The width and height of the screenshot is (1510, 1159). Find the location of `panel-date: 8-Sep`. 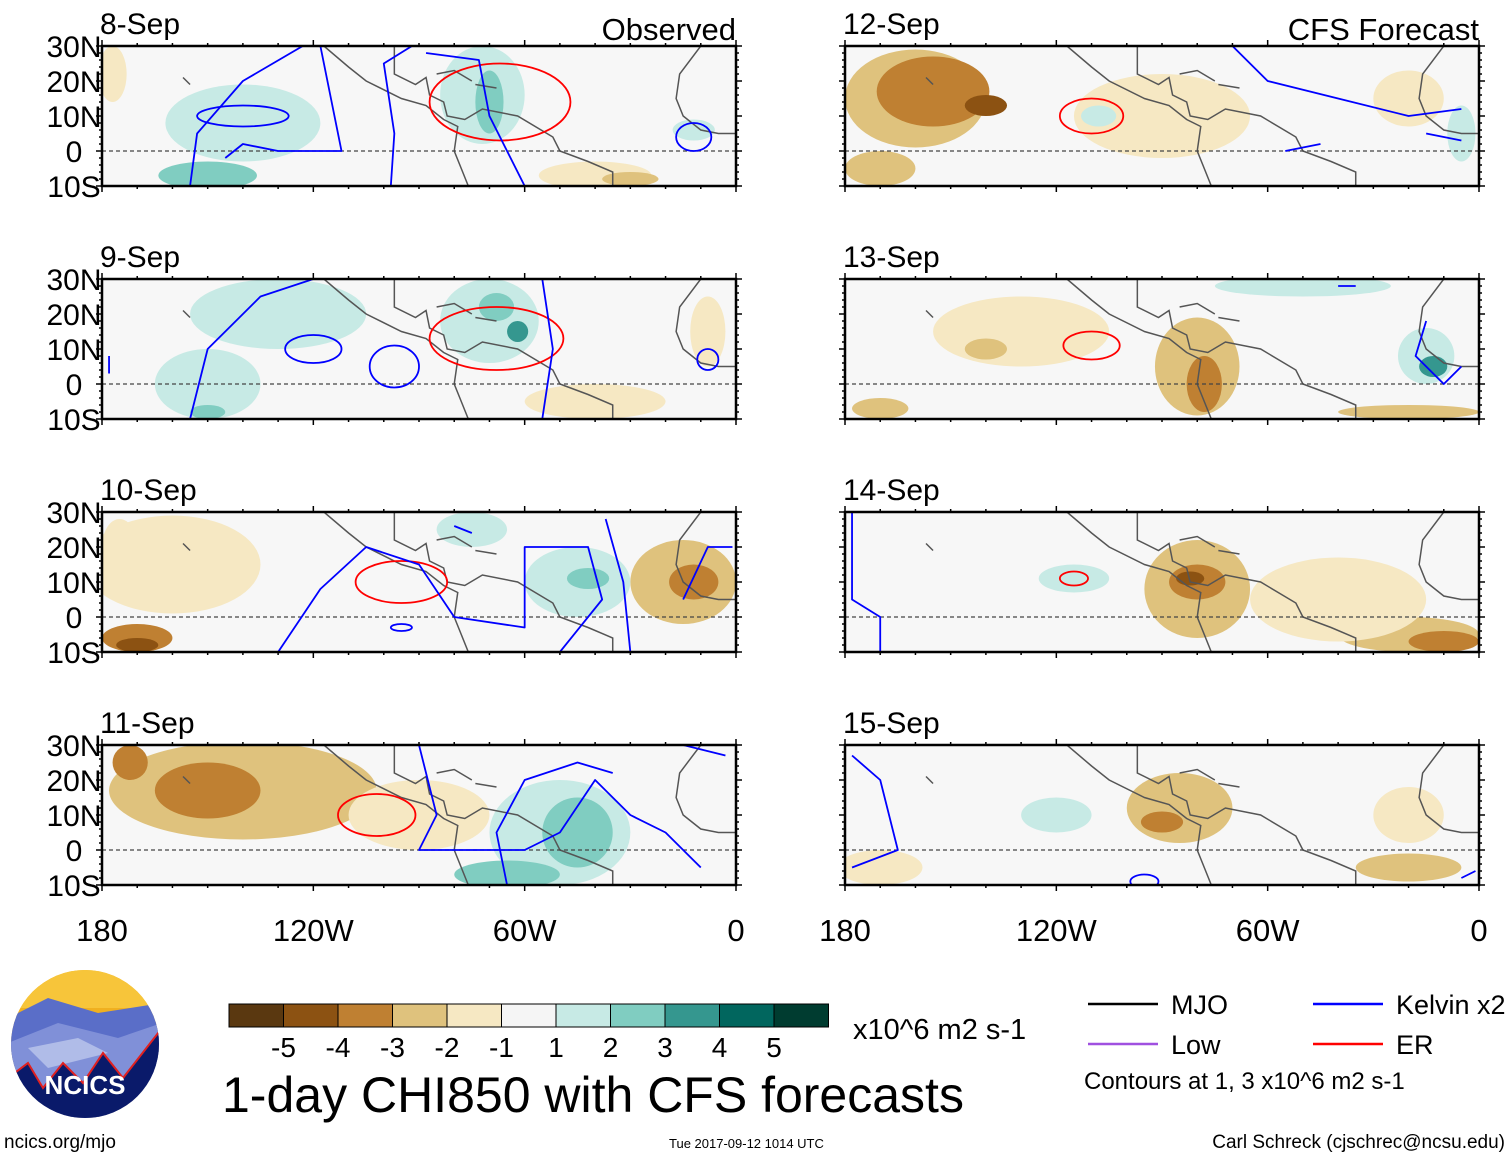

panel-date: 8-Sep is located at coordinates (140, 24).